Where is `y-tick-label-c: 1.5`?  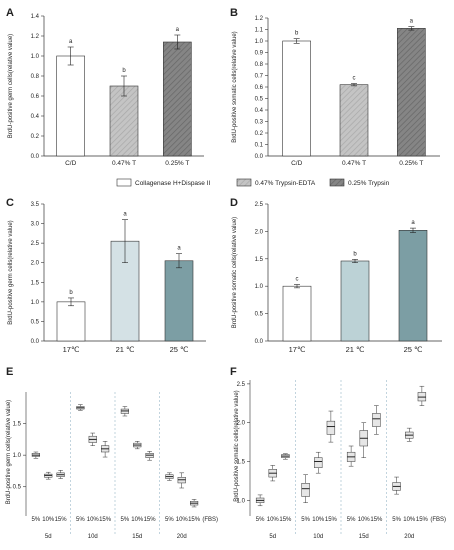 y-tick-label-c: 1.5 is located at coordinates (35, 283).